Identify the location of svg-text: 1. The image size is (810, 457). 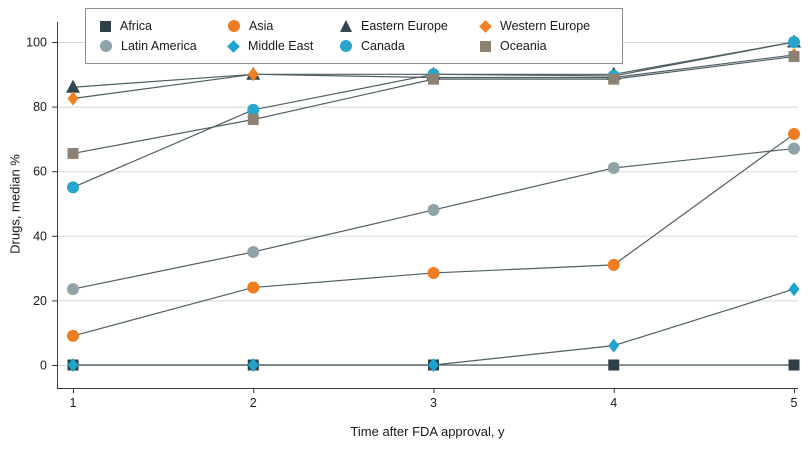
(73, 403).